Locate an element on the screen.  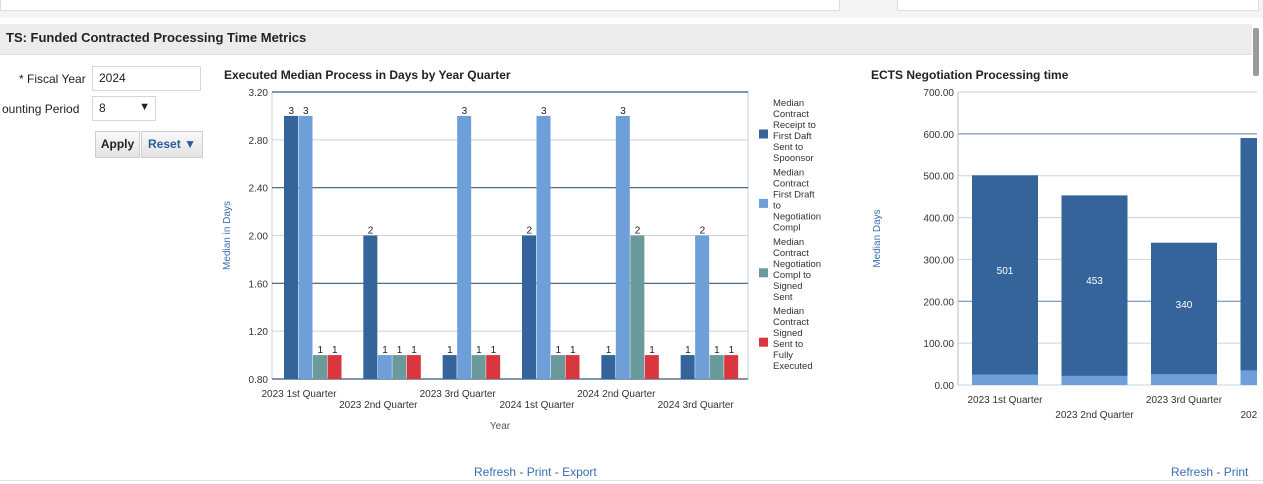
chart1-legend-label: Fully is located at coordinates (783, 355).